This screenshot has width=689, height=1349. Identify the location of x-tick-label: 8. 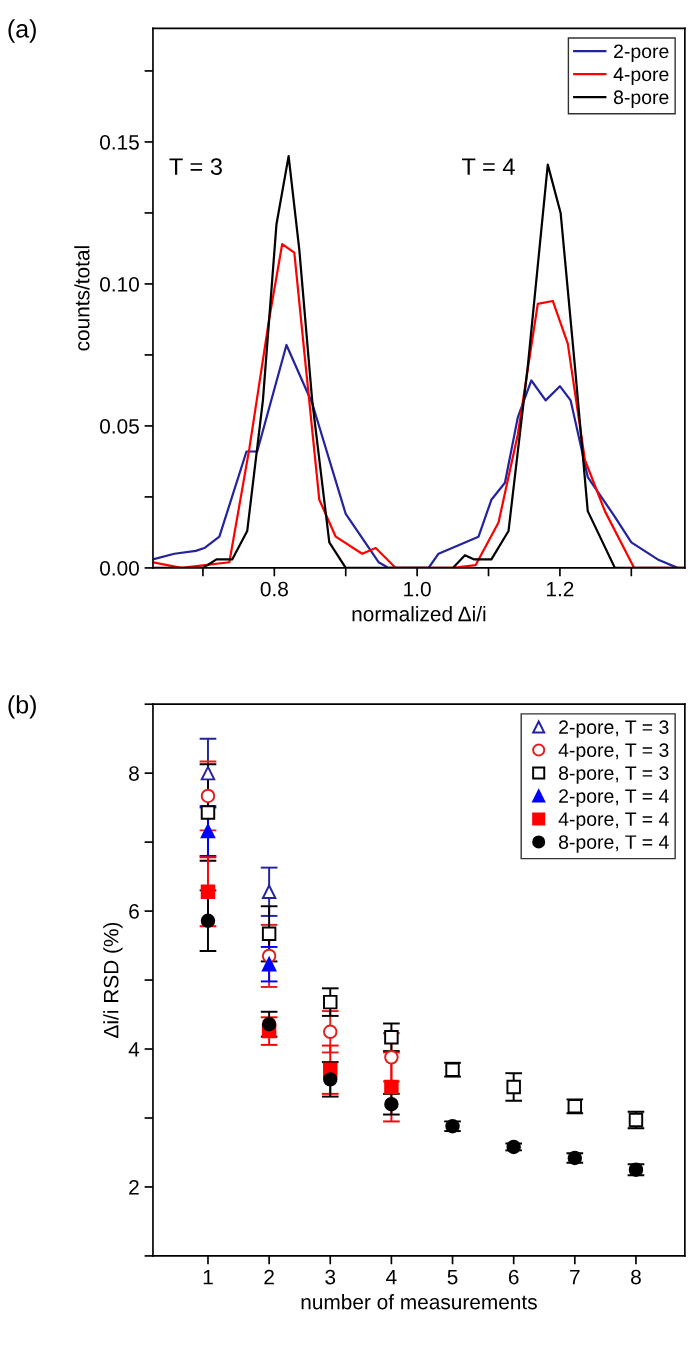
(636, 1277).